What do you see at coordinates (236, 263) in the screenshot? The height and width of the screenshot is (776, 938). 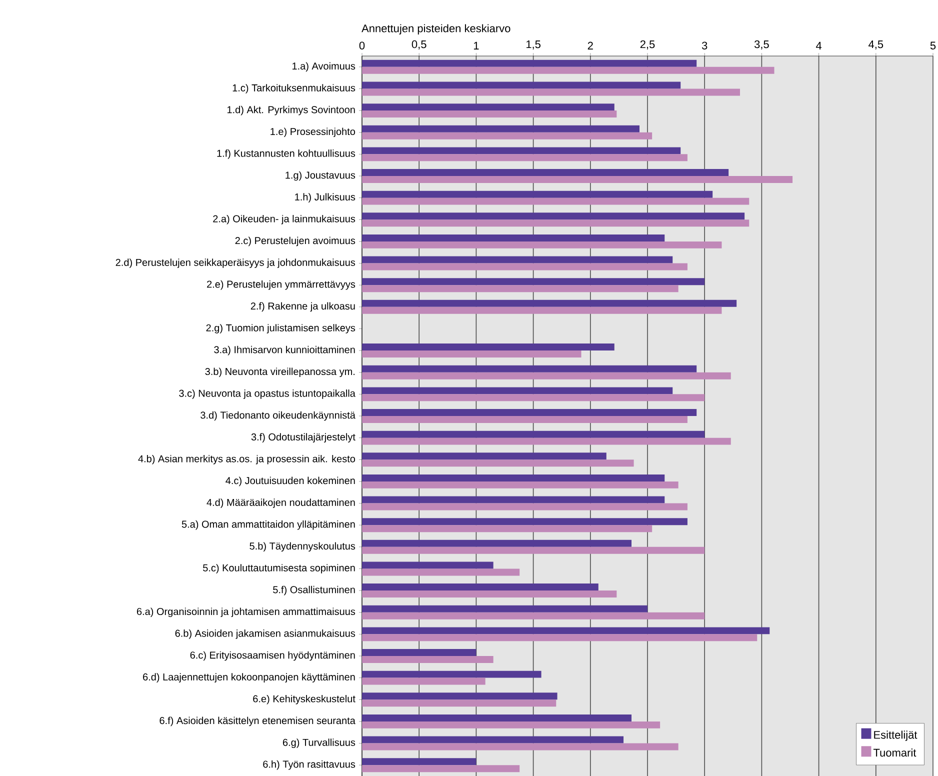 I see `y-tick-label: 2.d) Perustelujen seikkaperäisyys ja johdonmukaisuus` at bounding box center [236, 263].